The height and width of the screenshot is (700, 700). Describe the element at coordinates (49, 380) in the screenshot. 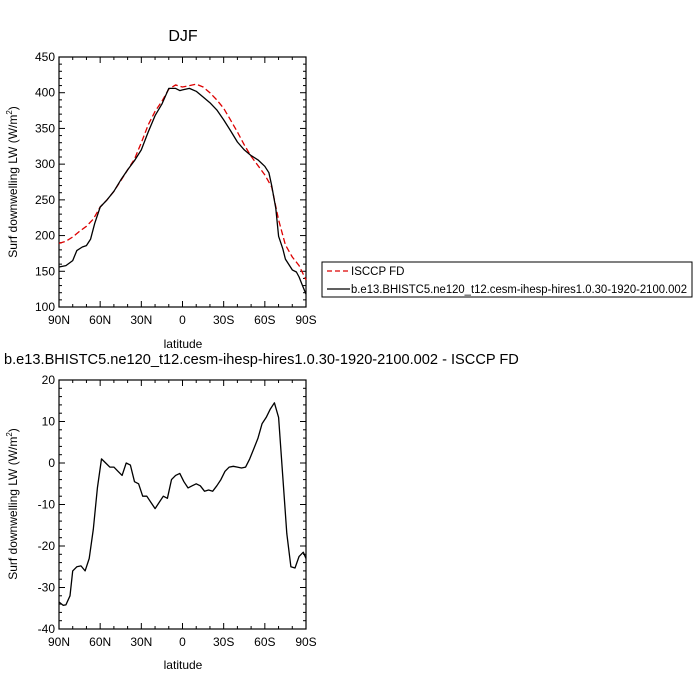

I see `bottom-chart-y-tick-label: 20` at that location.